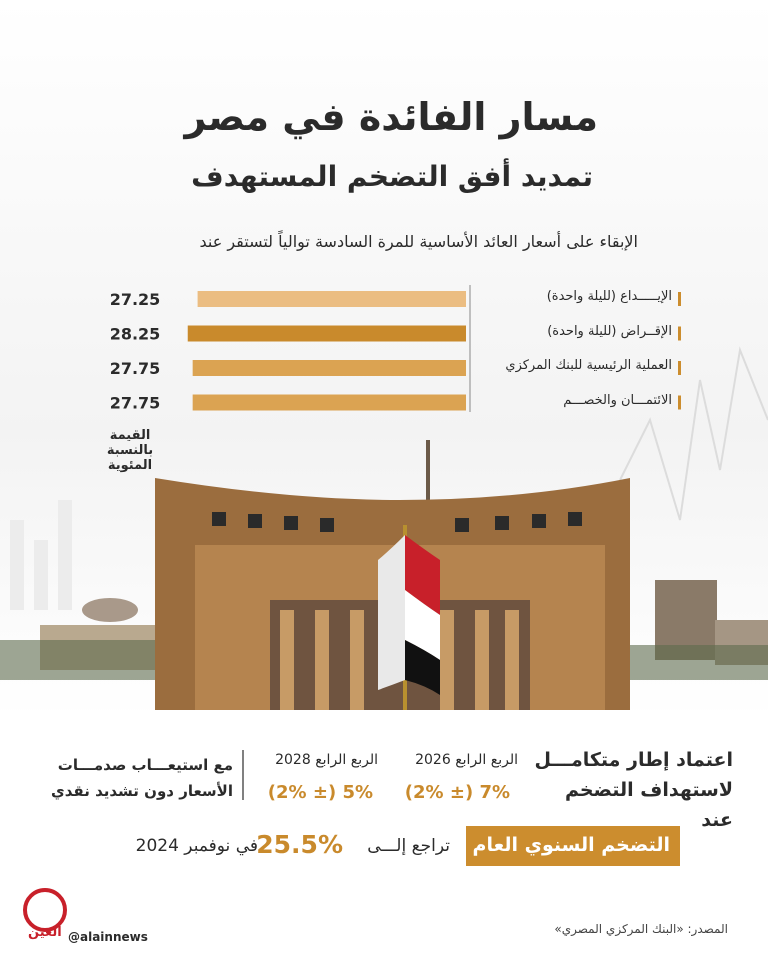  What do you see at coordinates (135, 299) in the screenshot?
I see `value-label: 27.25` at bounding box center [135, 299].